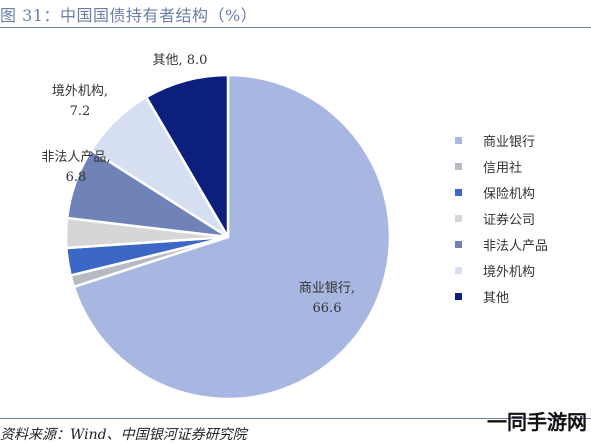 The width and height of the screenshot is (591, 444). I want to click on legend-label-2: 保险机构, so click(509, 194).